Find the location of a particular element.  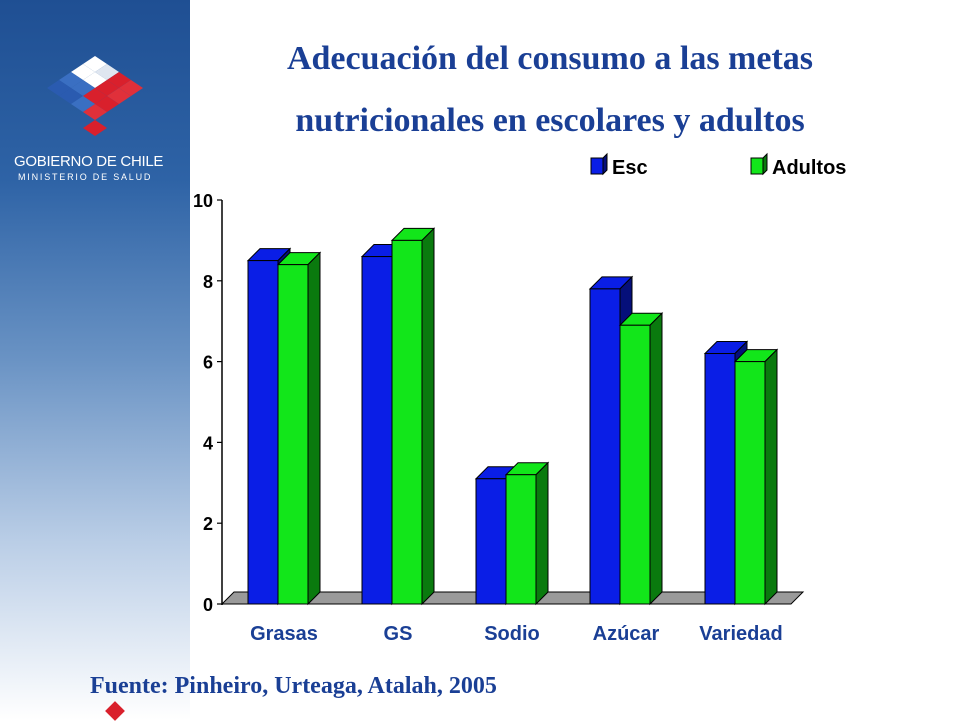

legend-label-esc: Esc is located at coordinates (630, 168).